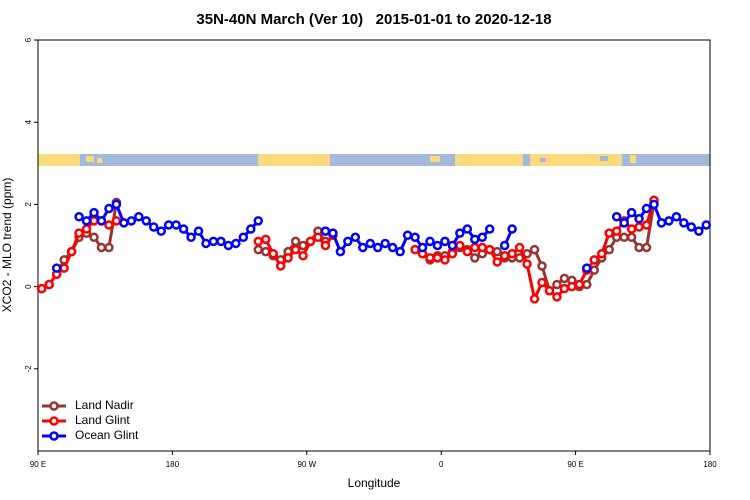 The height and width of the screenshot is (500, 750). What do you see at coordinates (107, 435) in the screenshot?
I see `legend-label: Ocean Glint` at bounding box center [107, 435].